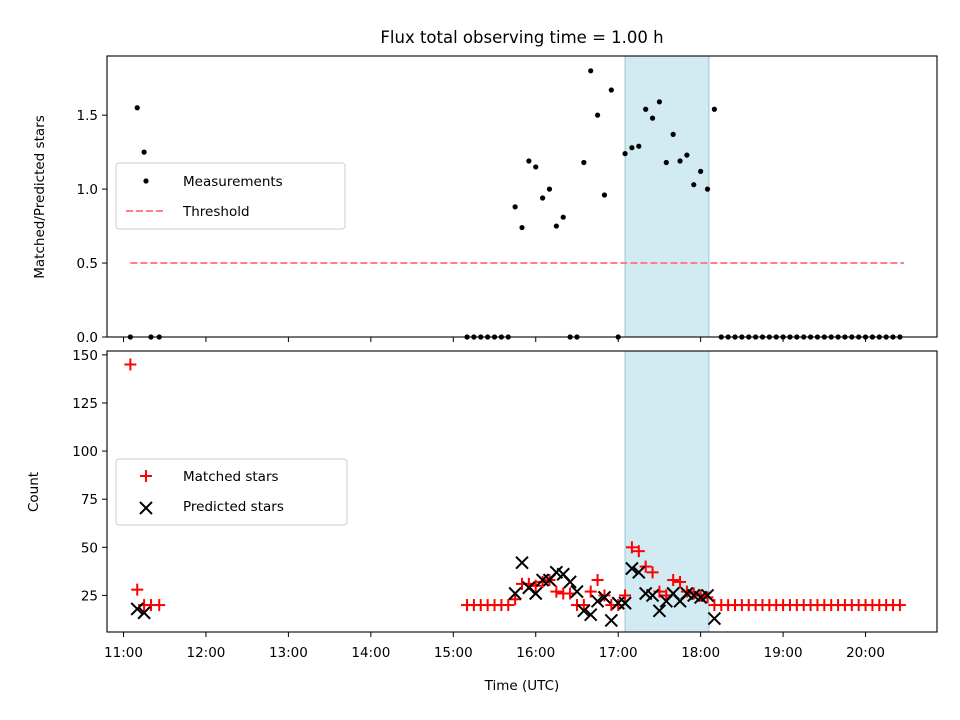 The width and height of the screenshot is (960, 720). What do you see at coordinates (233, 507) in the screenshot?
I see `legend-predicted-label: Predicted stars` at bounding box center [233, 507].